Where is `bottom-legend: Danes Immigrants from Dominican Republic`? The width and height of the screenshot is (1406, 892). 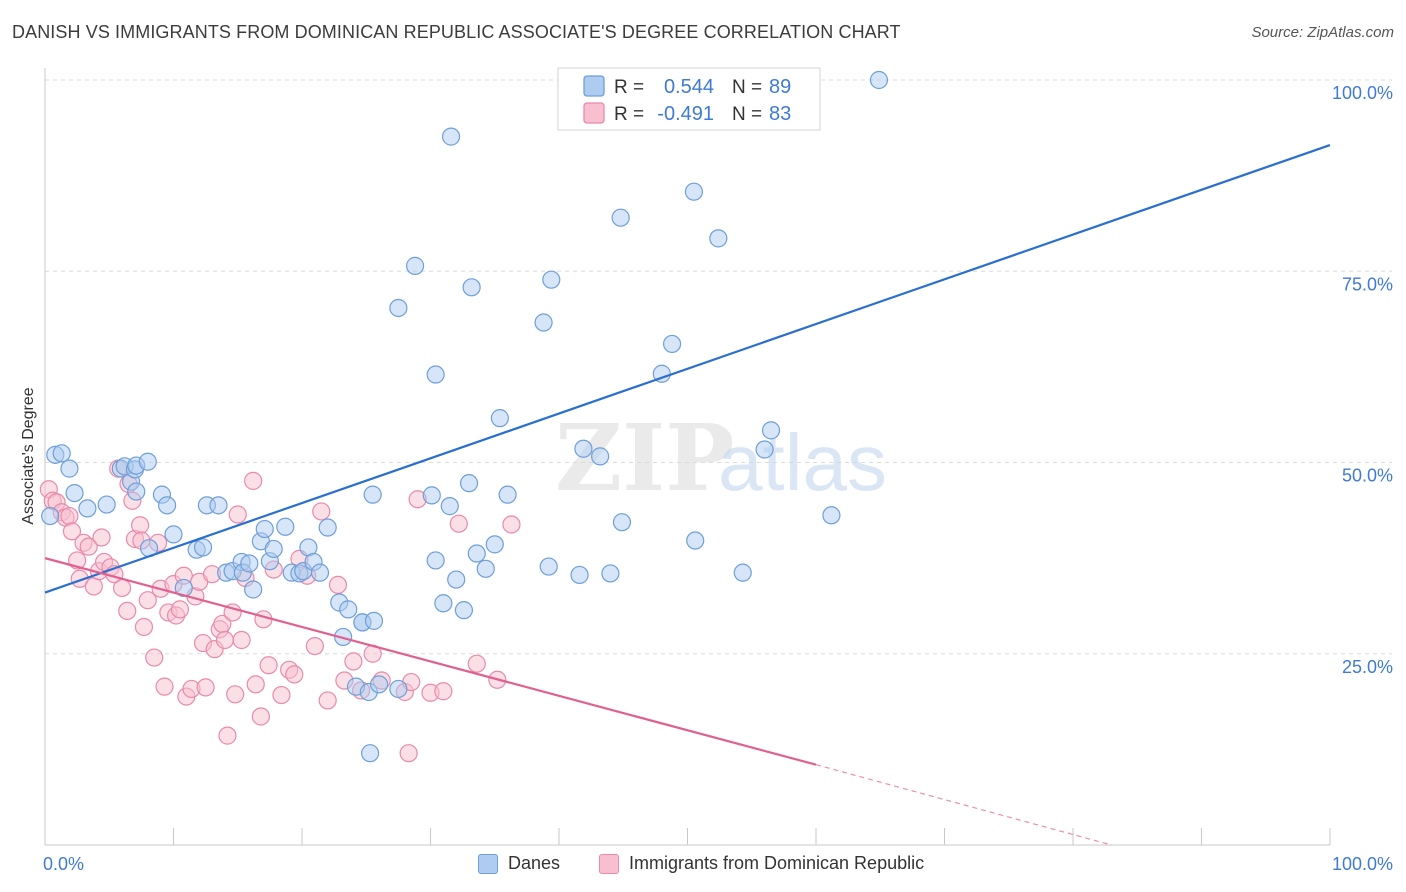
bottom-legend: Danes Immigrants from Dominican Republic is located at coordinates (703, 865).